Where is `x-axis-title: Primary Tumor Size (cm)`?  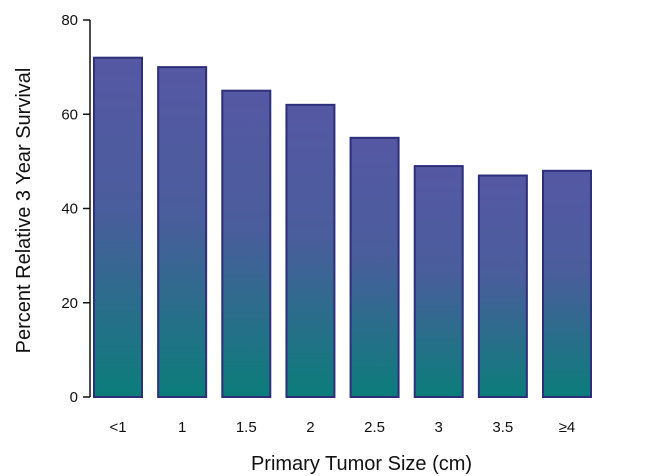
x-axis-title: Primary Tumor Size (cm) is located at coordinates (361, 464).